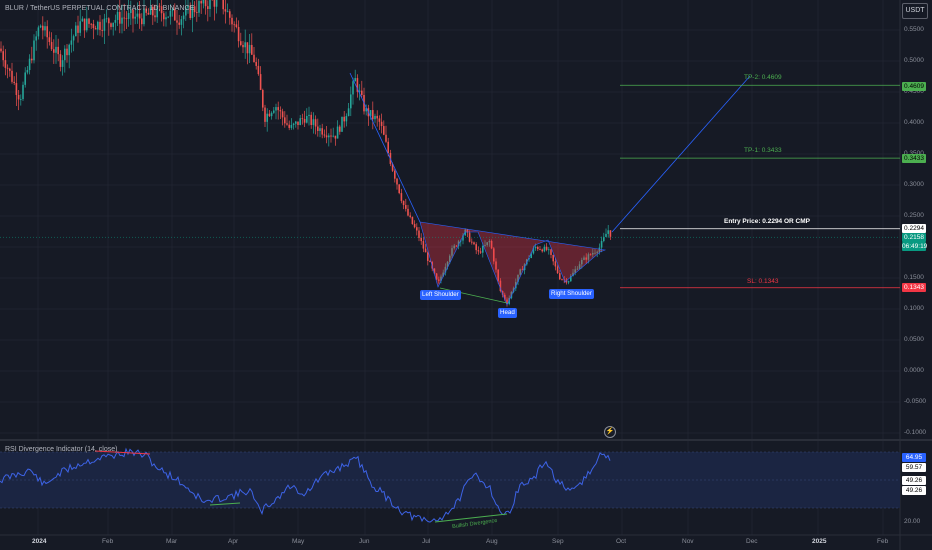 This screenshot has width=932, height=550. Describe the element at coordinates (571, 294) in the screenshot. I see `right-shoulder-label: Right Shoulder` at that location.